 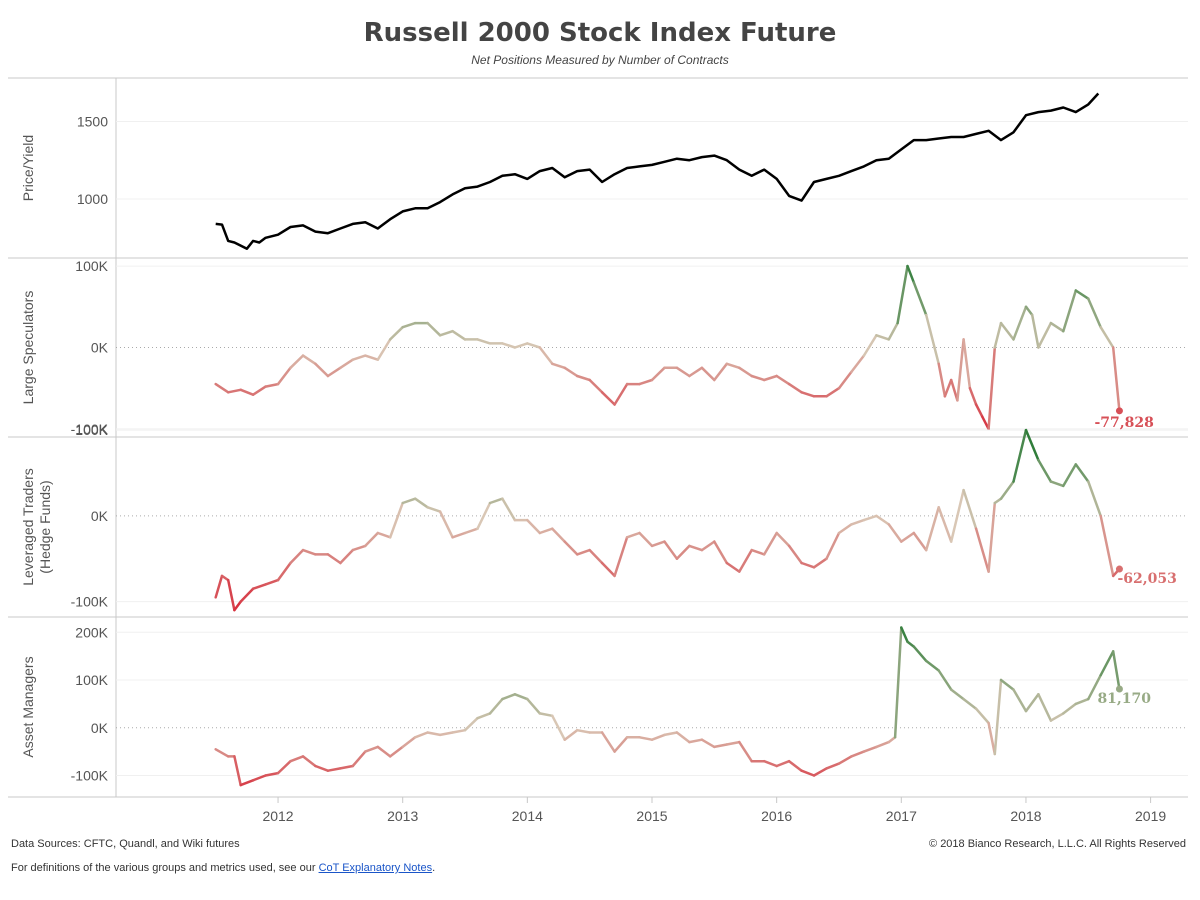 What do you see at coordinates (375, 868) in the screenshot?
I see `cot-explanatory-notes-link: CoT Explanatory Notes` at bounding box center [375, 868].